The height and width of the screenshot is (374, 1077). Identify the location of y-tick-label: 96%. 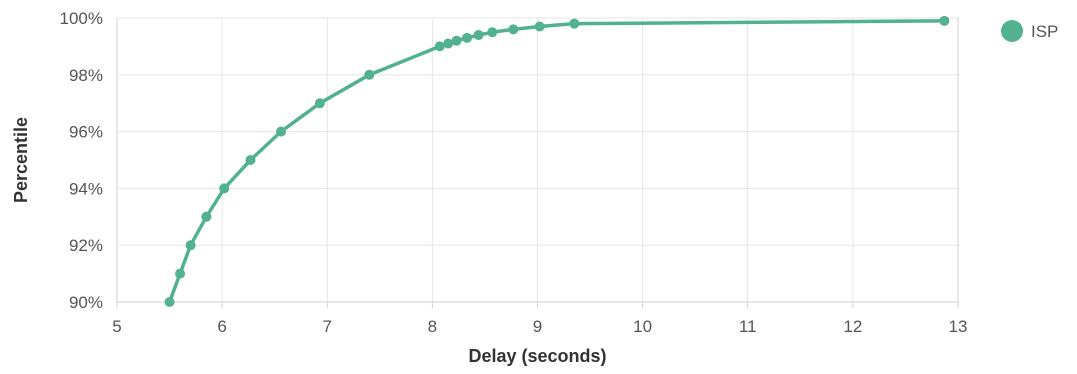
(86, 132).